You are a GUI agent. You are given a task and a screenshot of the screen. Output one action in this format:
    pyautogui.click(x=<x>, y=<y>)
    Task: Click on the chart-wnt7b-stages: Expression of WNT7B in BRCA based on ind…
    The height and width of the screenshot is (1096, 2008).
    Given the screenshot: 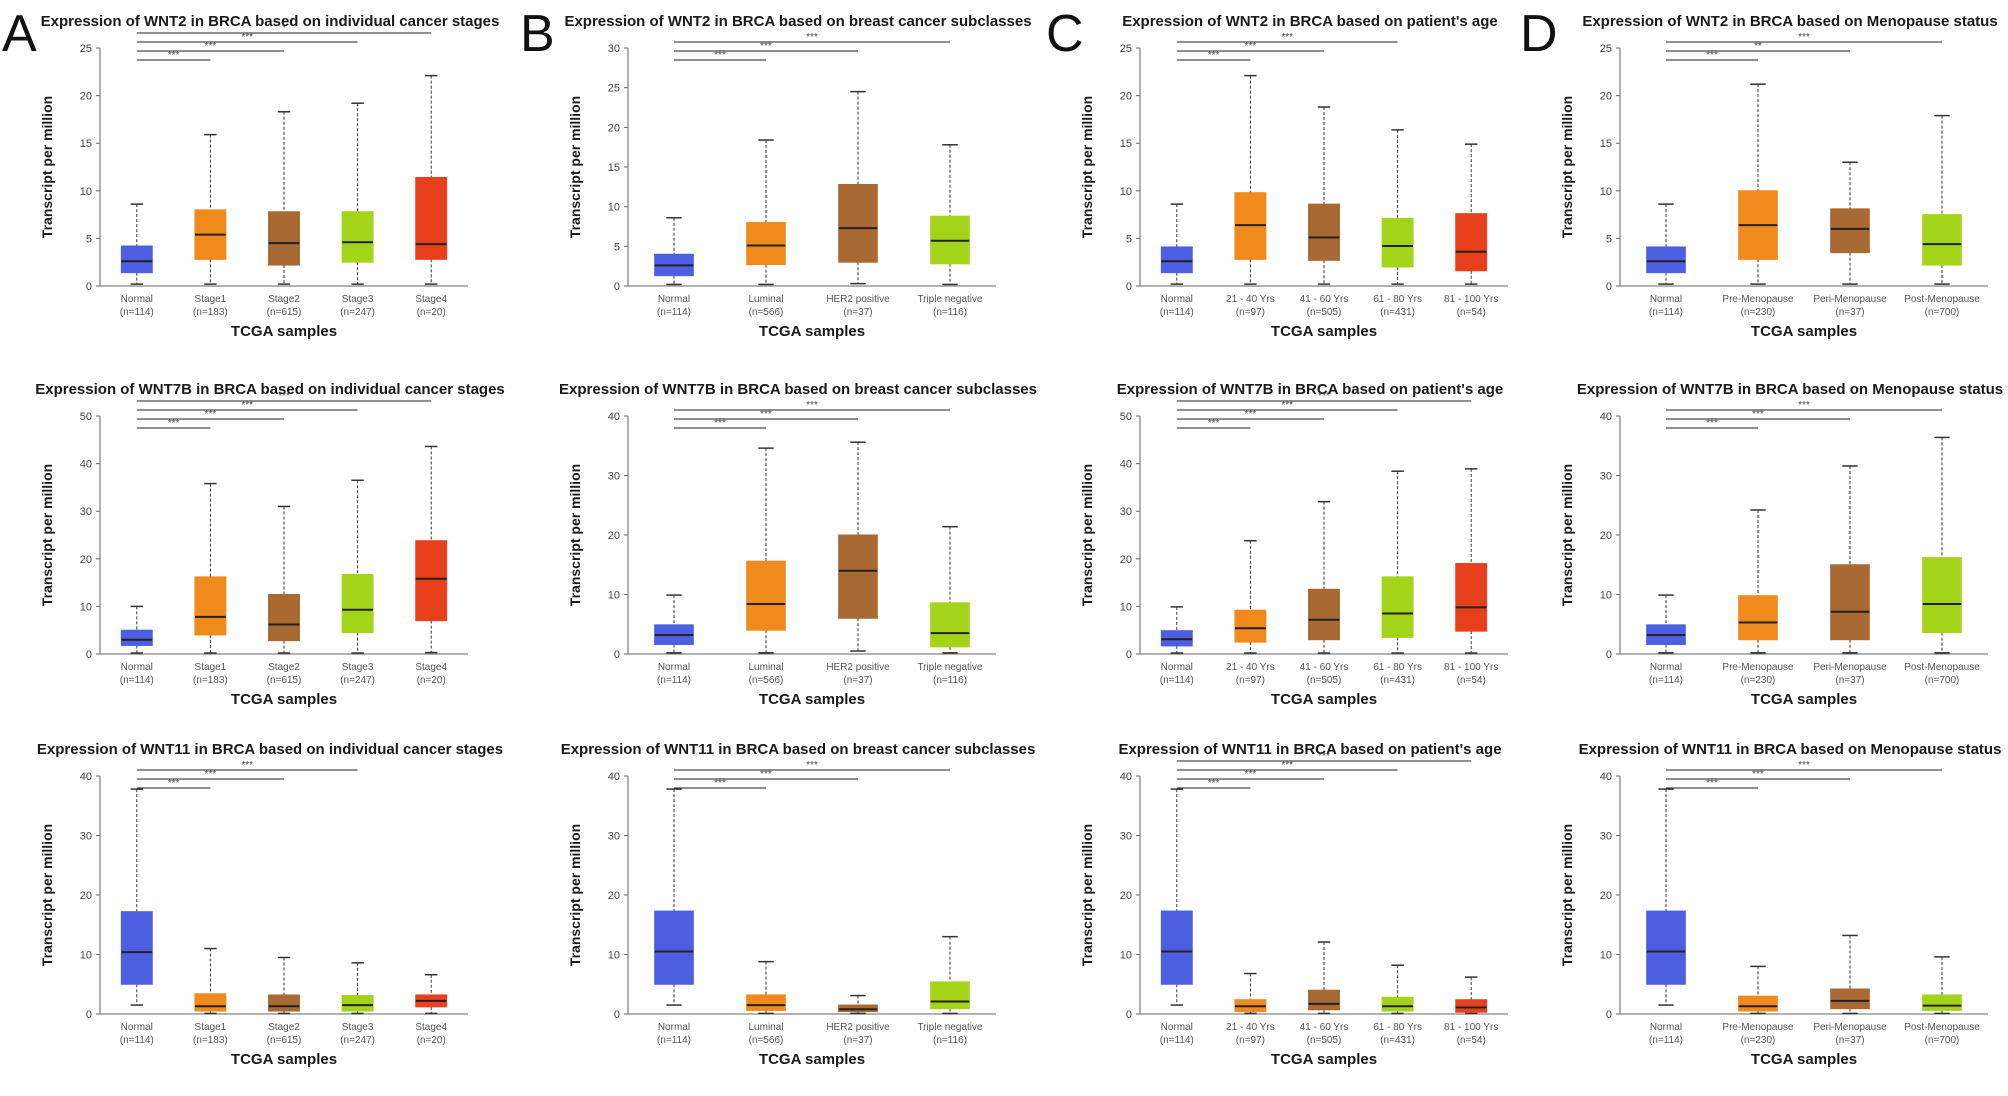 What is the action you would take?
    pyautogui.click(x=270, y=551)
    